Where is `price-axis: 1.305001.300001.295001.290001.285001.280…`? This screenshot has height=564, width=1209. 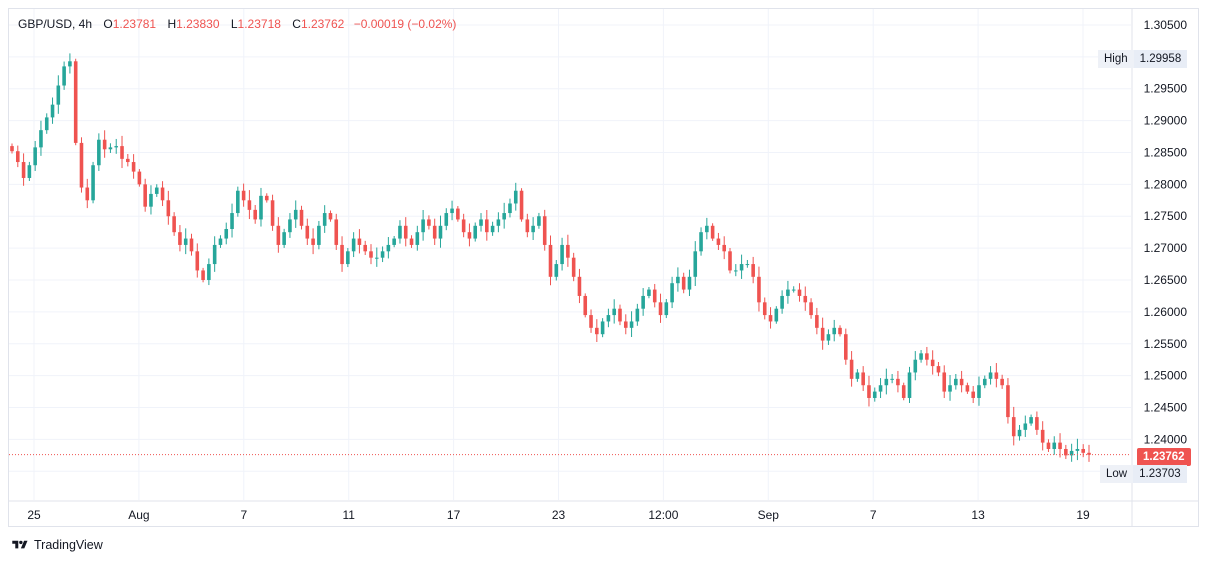 price-axis: 1.305001.300001.295001.290001.285001.280… is located at coordinates (1159, 267).